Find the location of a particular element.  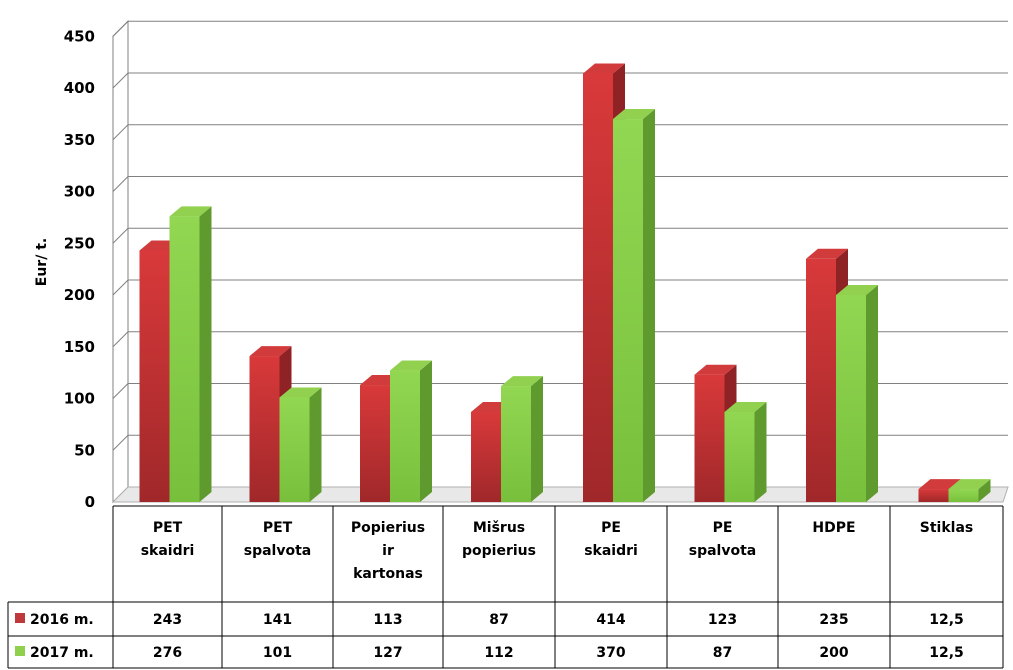

y-tick-label: 200 is located at coordinates (79, 295).